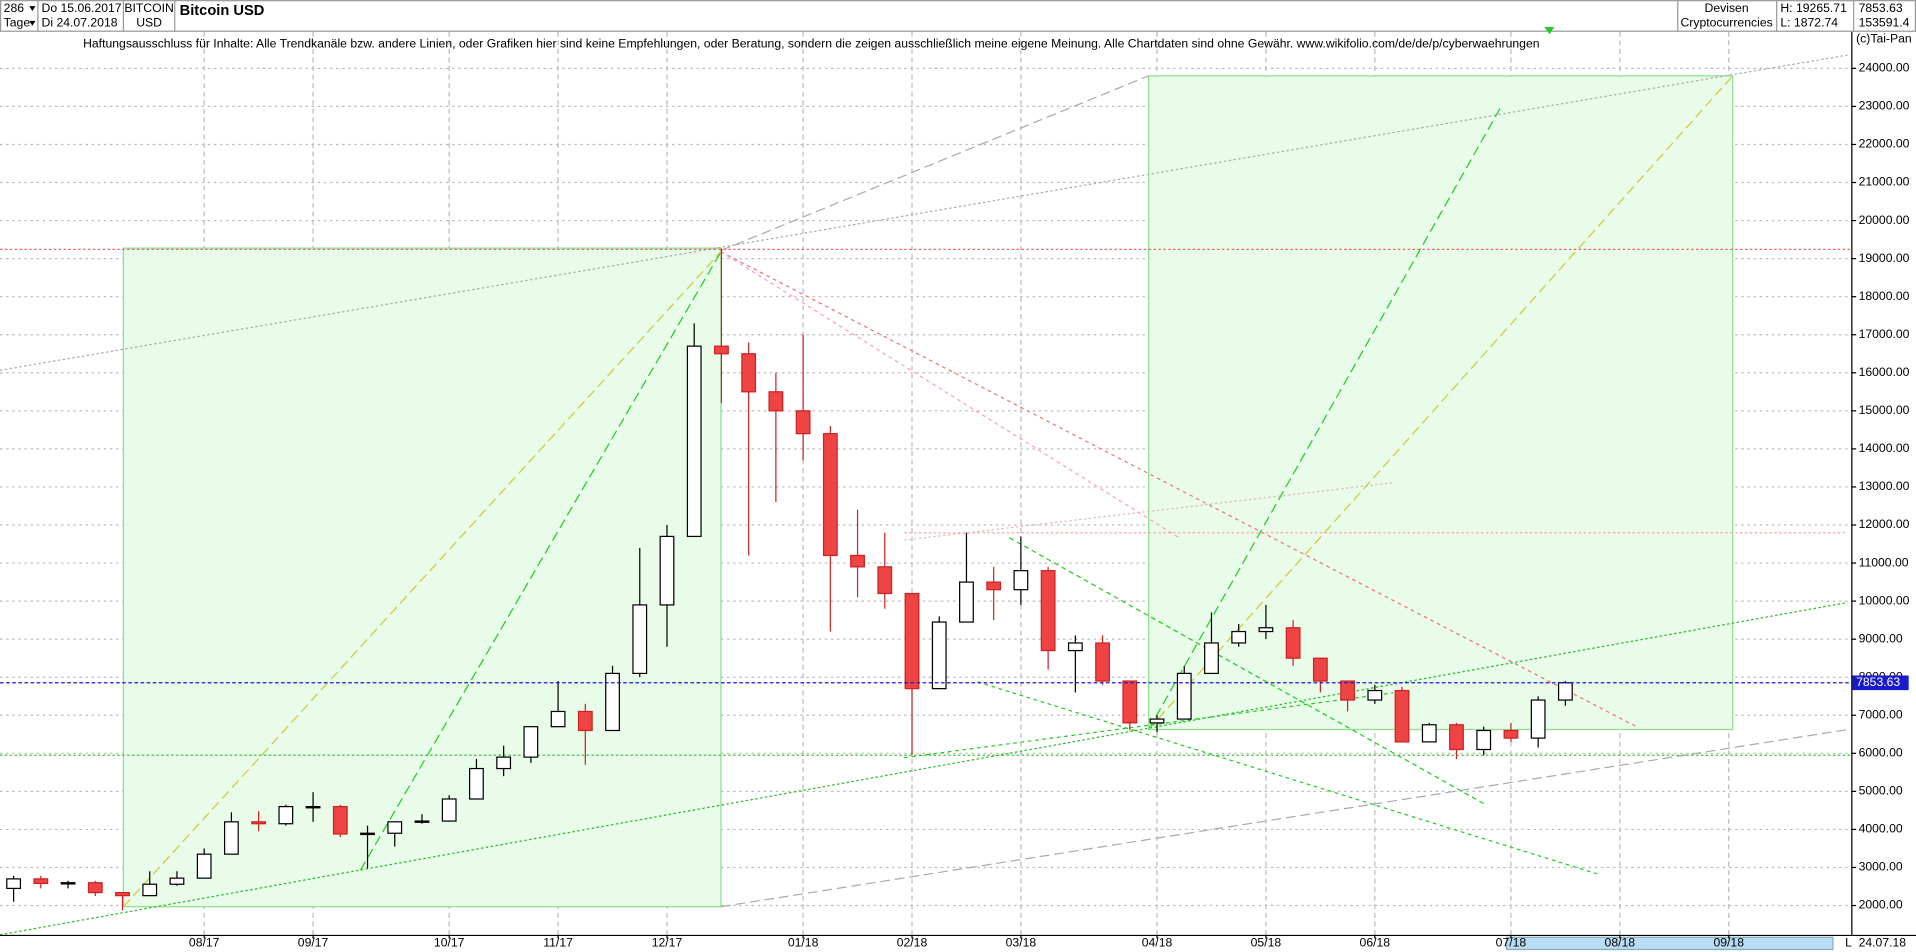 The width and height of the screenshot is (1916, 952). Describe the element at coordinates (1884, 258) in the screenshot. I see `y-tick-label: 19000.00` at that location.